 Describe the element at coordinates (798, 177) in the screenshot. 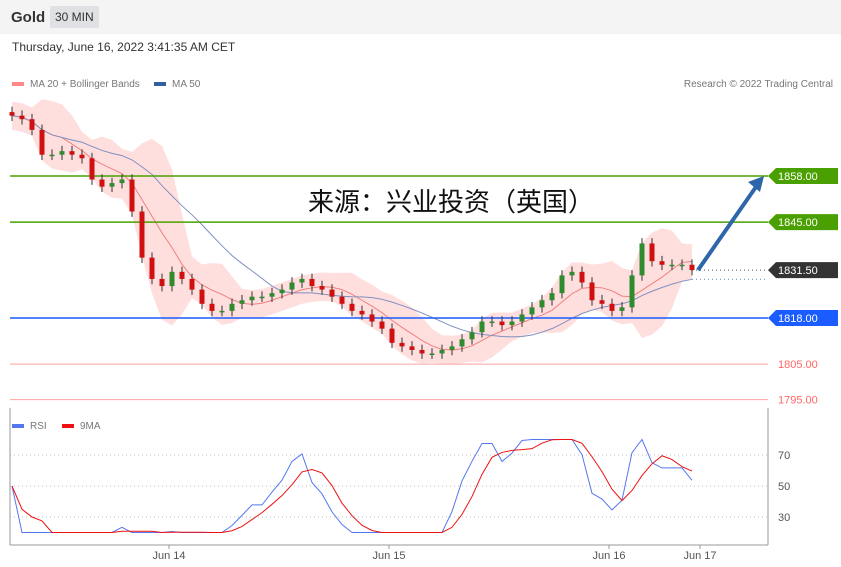

I see `level-label: 1858.00` at that location.